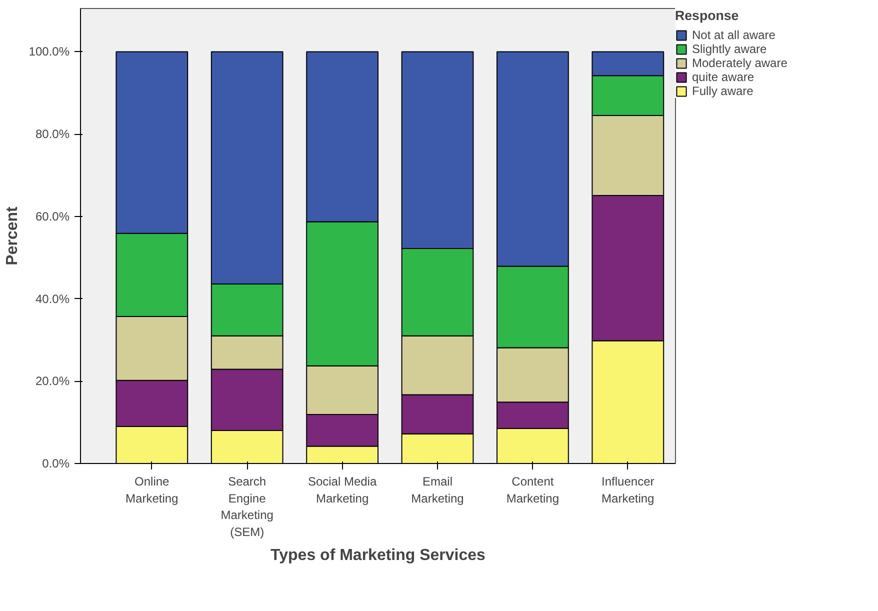 This screenshot has width=878, height=611. Describe the element at coordinates (52, 299) in the screenshot. I see `y-tick-label: 40.0%` at that location.